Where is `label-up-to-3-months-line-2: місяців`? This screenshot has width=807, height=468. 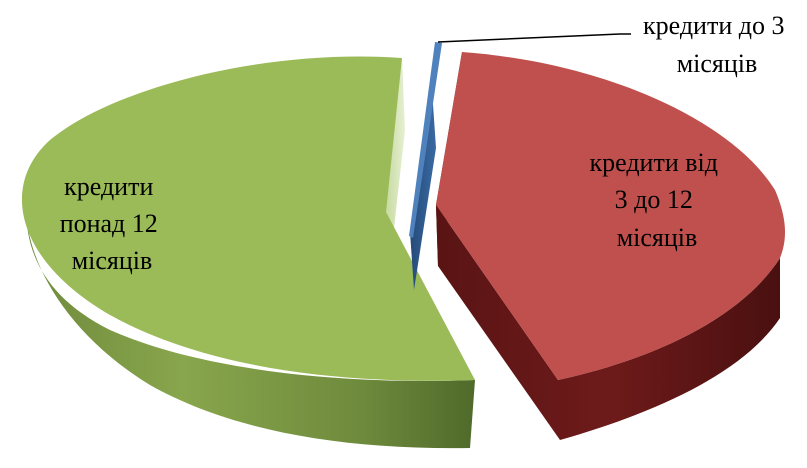 label-up-to-3-months-line-2: місяців is located at coordinates (717, 63).